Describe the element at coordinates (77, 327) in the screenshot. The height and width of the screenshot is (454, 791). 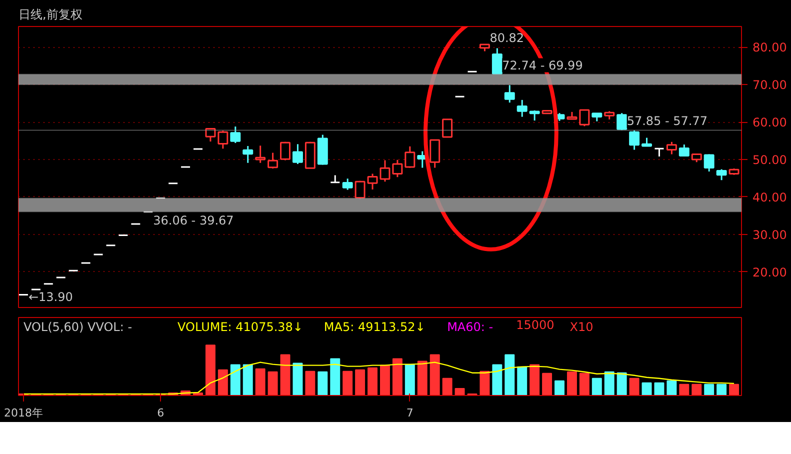
I see `text: VOL(5,60) VVOL: -` at that location.